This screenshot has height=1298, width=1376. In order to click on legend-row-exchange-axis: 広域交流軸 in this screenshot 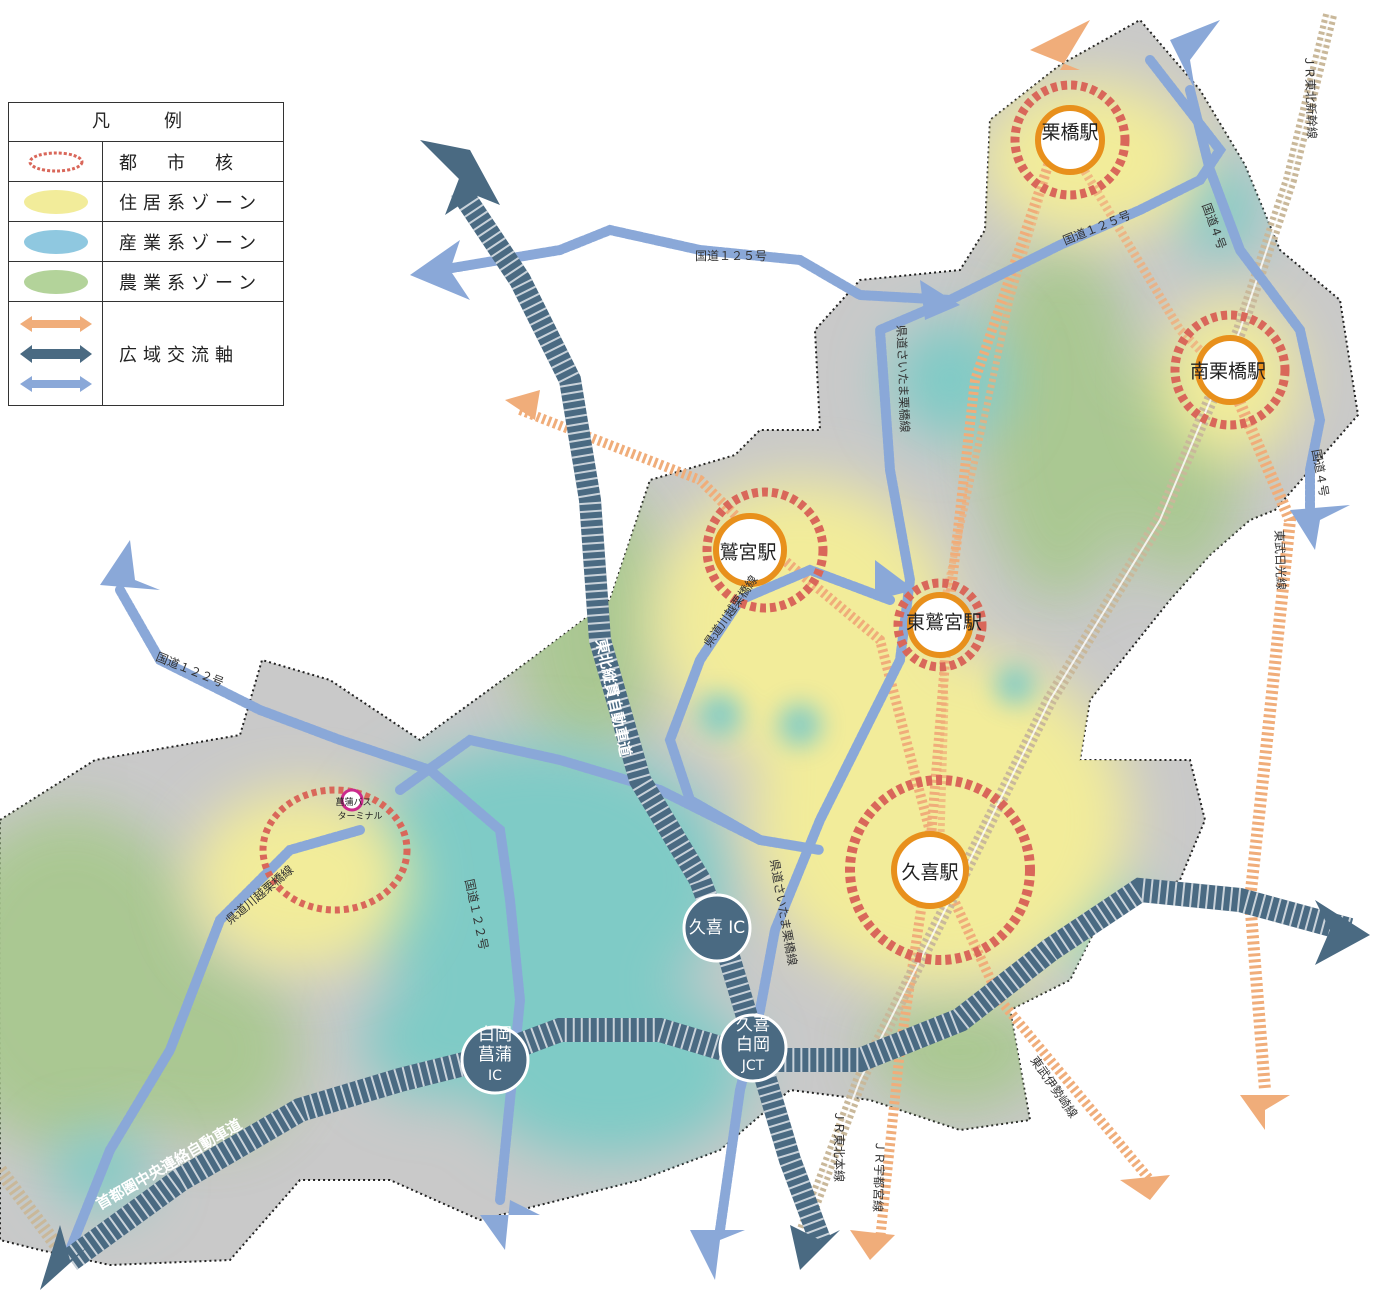, I will do `click(146, 354)`.